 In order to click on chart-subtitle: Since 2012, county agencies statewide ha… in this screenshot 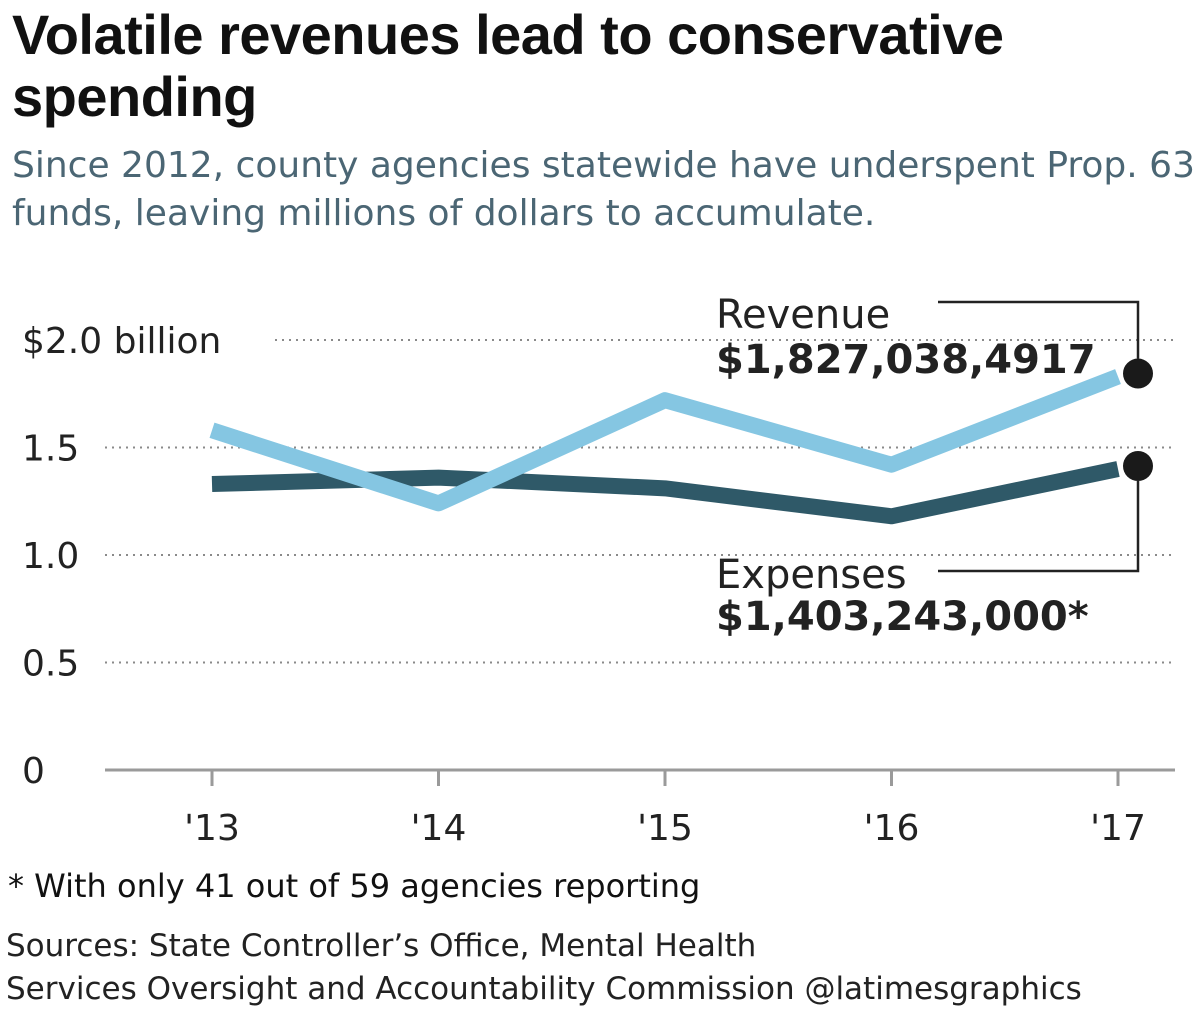, I will do `click(603, 189)`.